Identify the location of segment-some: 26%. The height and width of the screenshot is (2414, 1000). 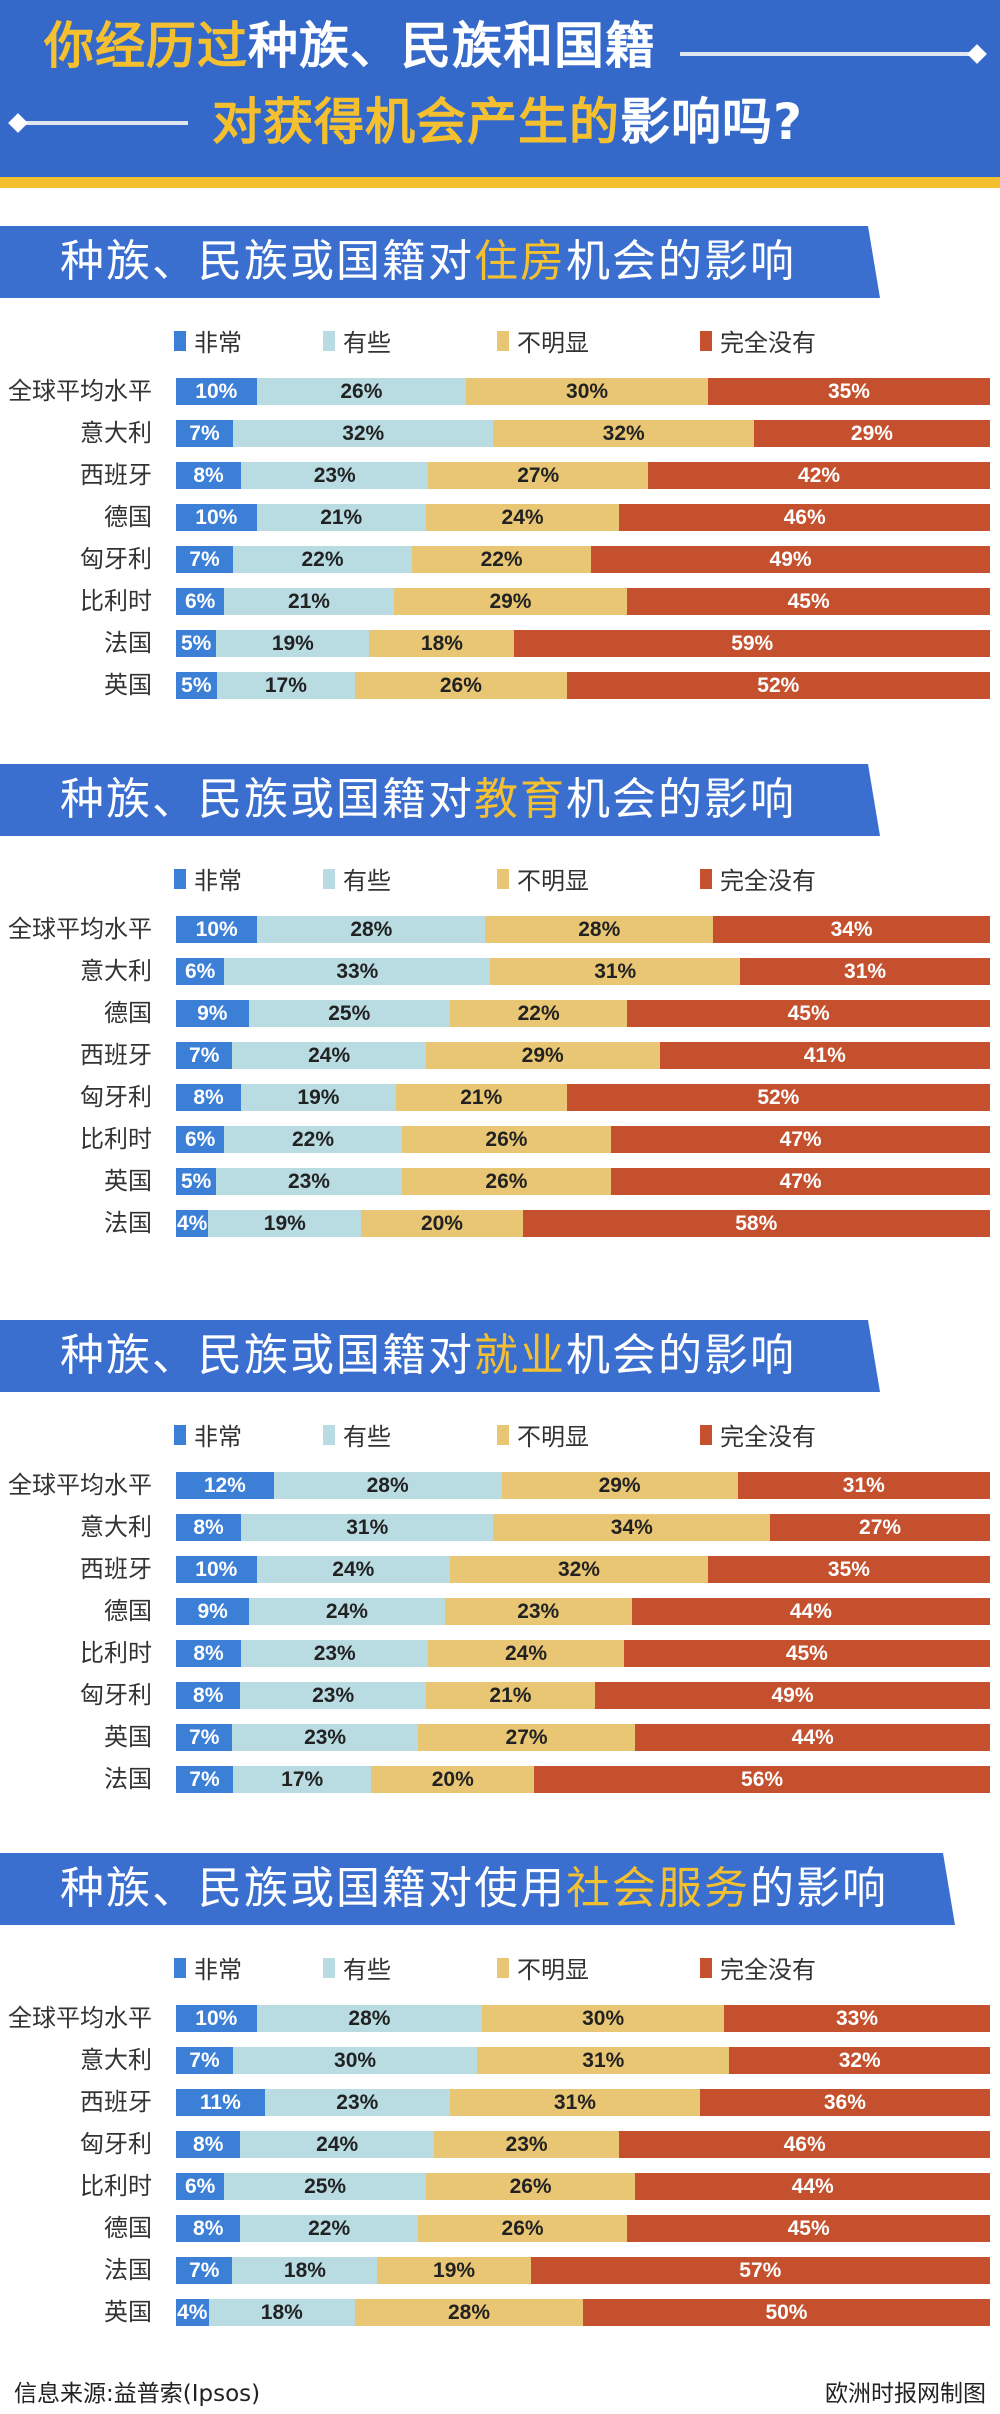
(361, 391).